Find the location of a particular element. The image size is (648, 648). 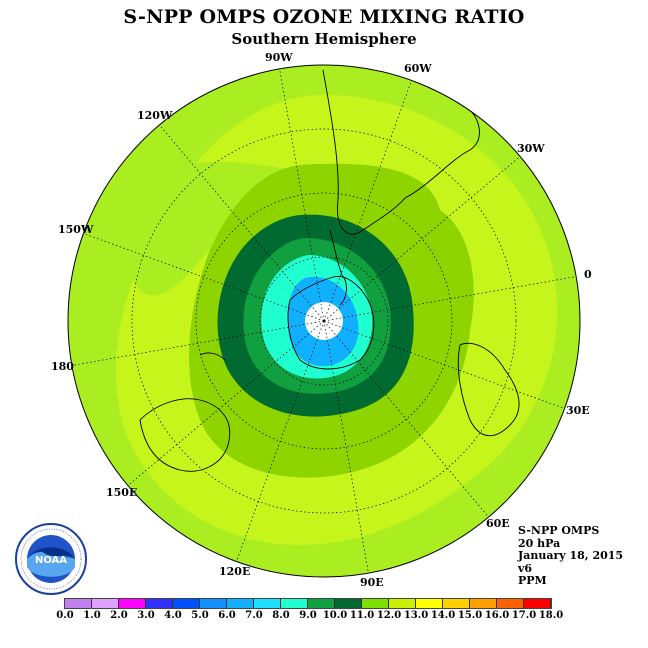

colorbar is located at coordinates (308, 603).